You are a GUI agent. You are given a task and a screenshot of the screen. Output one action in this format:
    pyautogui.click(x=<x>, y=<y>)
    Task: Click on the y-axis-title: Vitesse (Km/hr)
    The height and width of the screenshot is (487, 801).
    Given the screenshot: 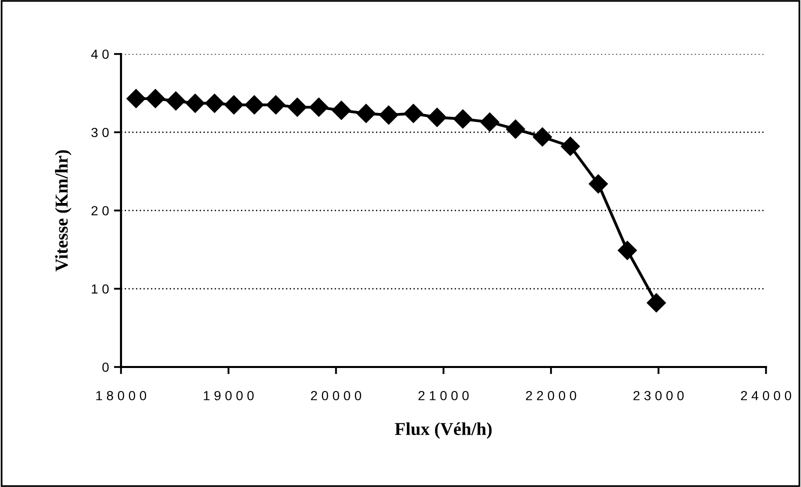 What is the action you would take?
    pyautogui.click(x=63, y=211)
    